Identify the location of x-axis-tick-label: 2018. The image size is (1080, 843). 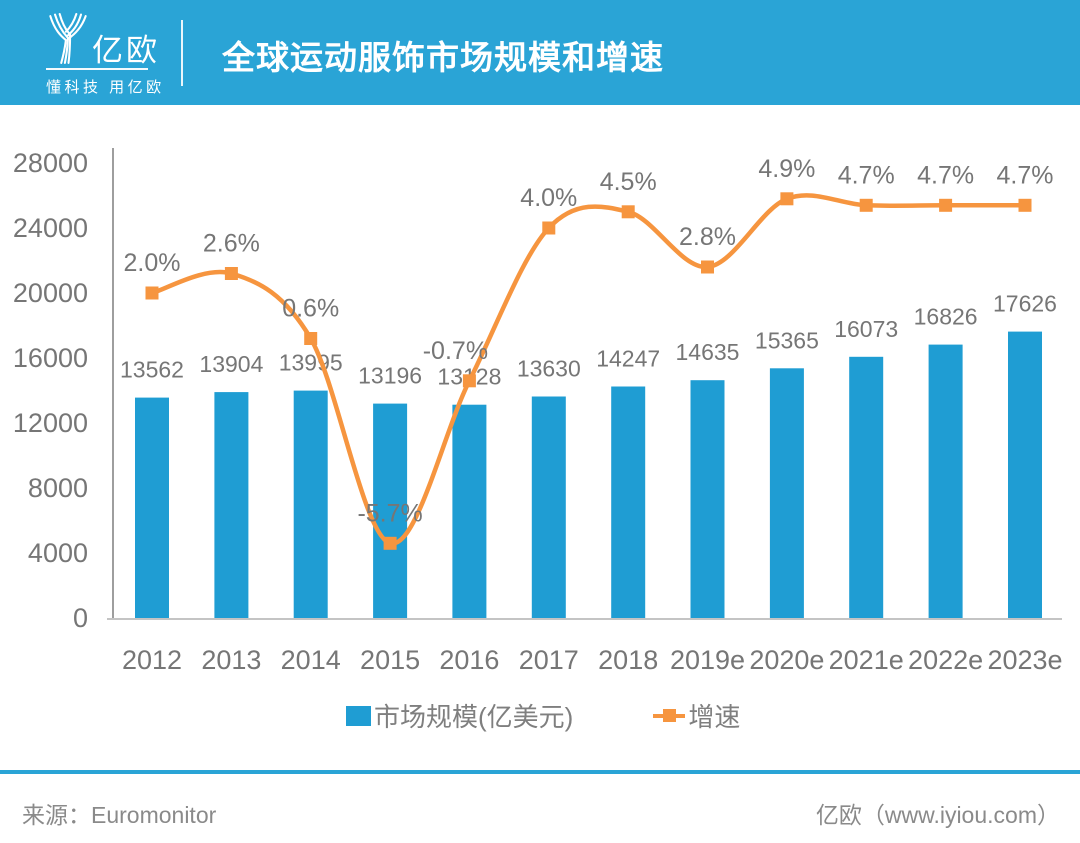
(628, 660).